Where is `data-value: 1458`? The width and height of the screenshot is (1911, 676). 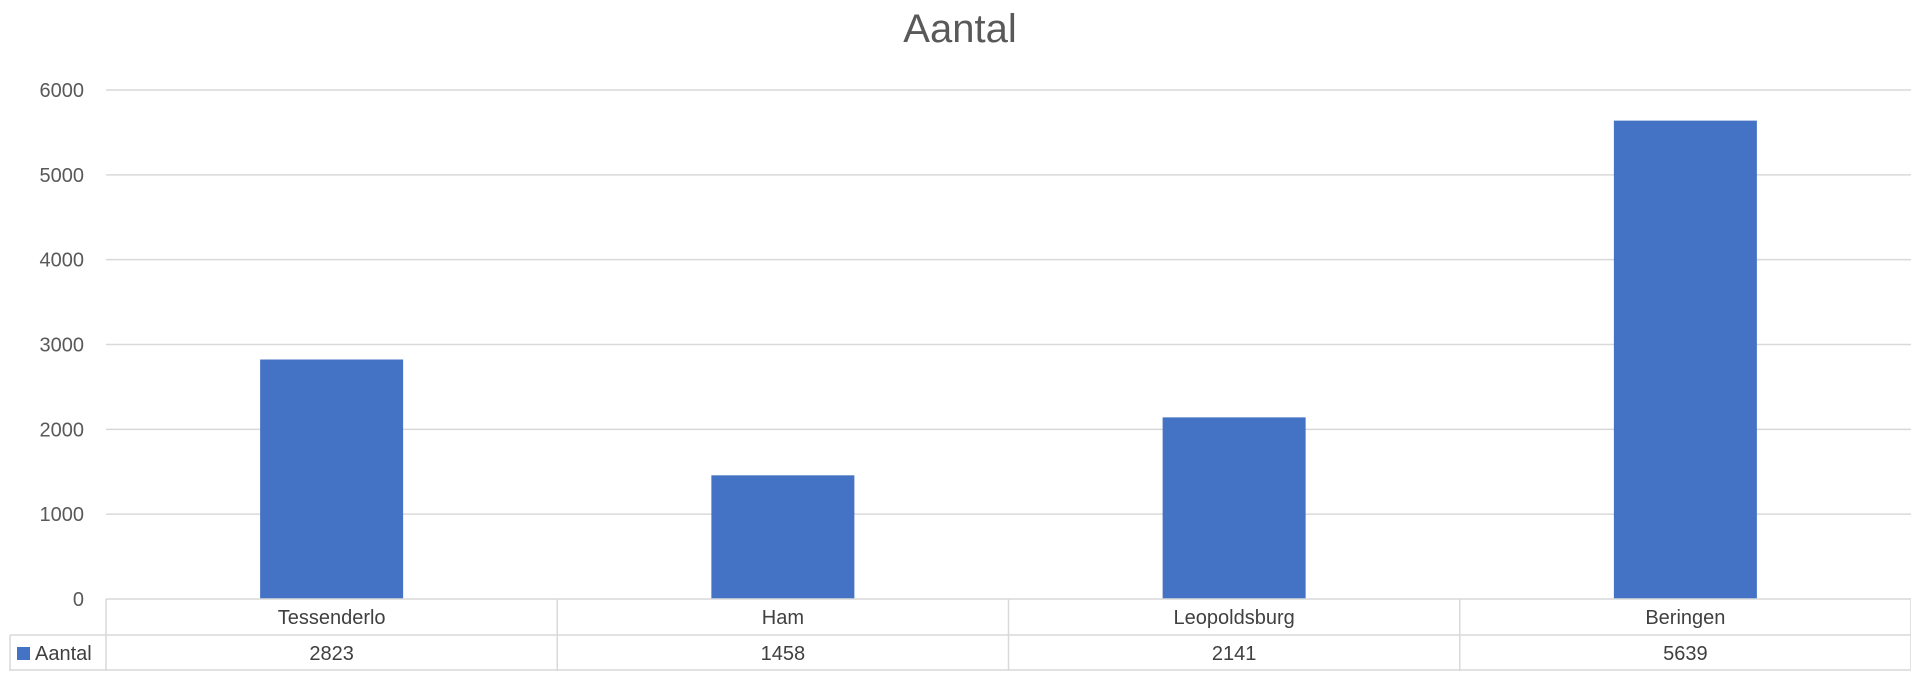
data-value: 1458 is located at coordinates (783, 654).